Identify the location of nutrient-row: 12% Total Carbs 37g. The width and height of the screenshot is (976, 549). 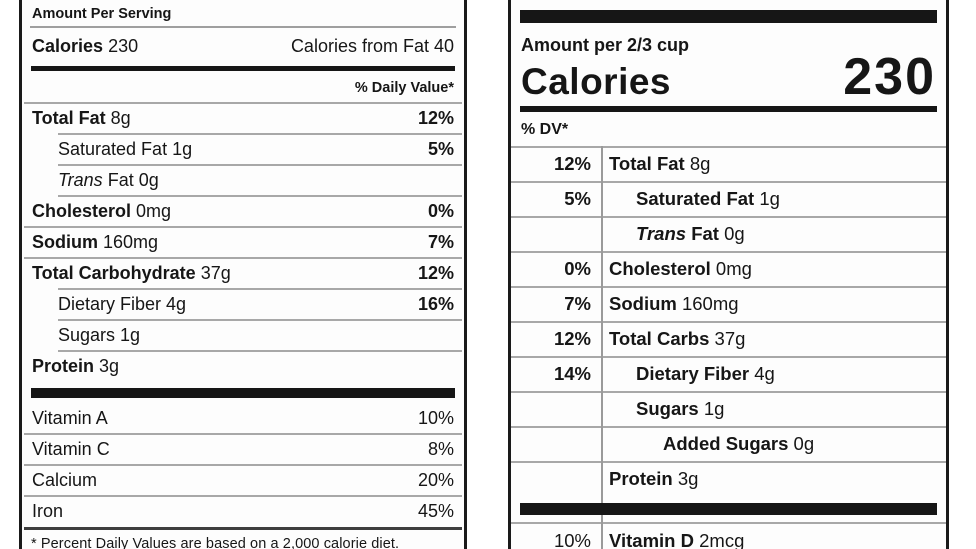
(728, 338).